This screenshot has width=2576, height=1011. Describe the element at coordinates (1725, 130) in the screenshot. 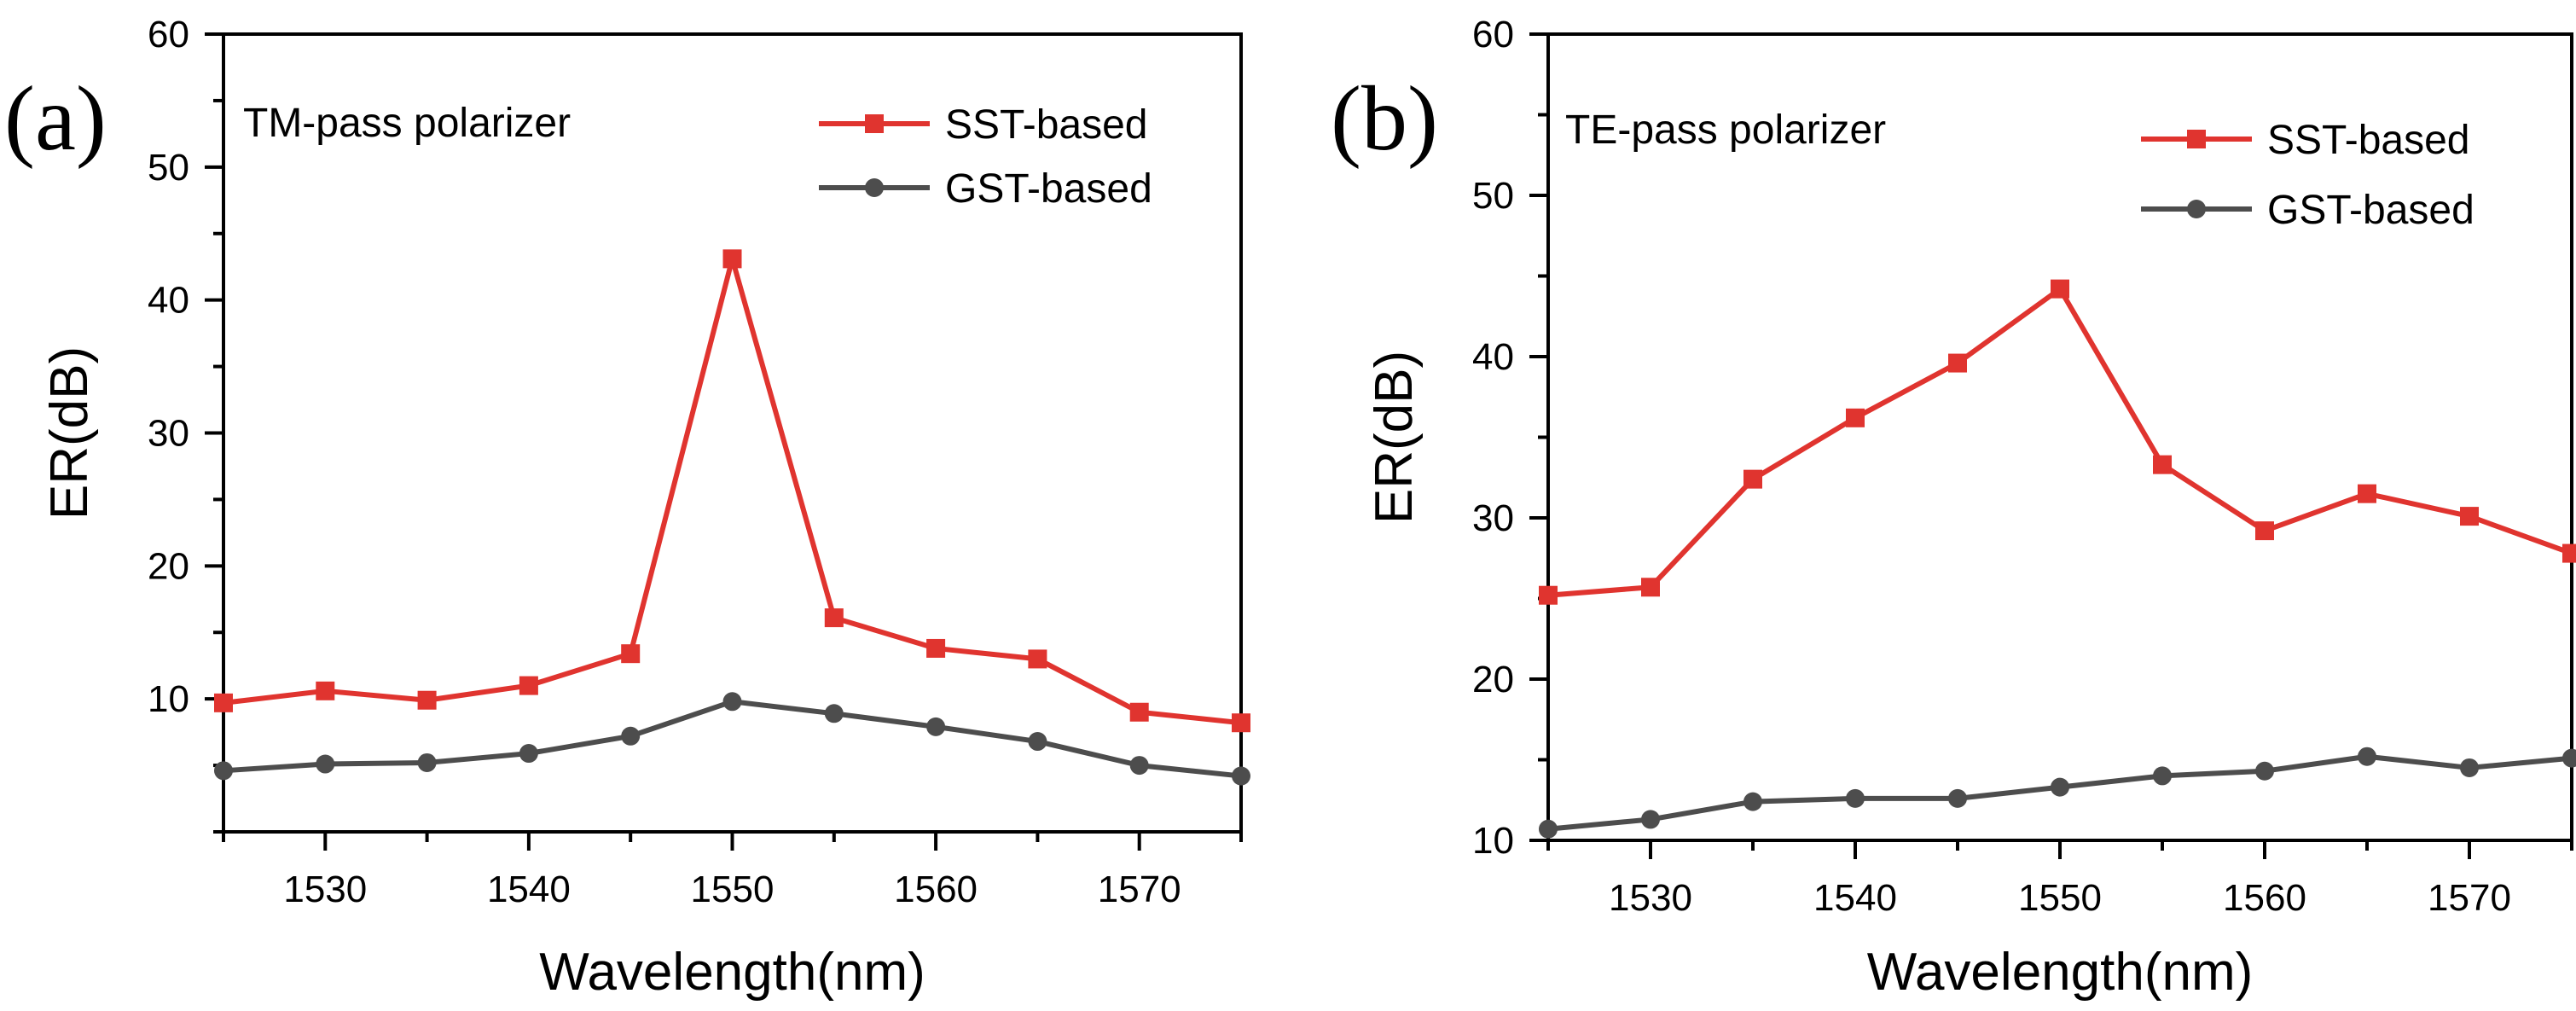

I see `panel-annotation: TE-pass polarizer` at that location.